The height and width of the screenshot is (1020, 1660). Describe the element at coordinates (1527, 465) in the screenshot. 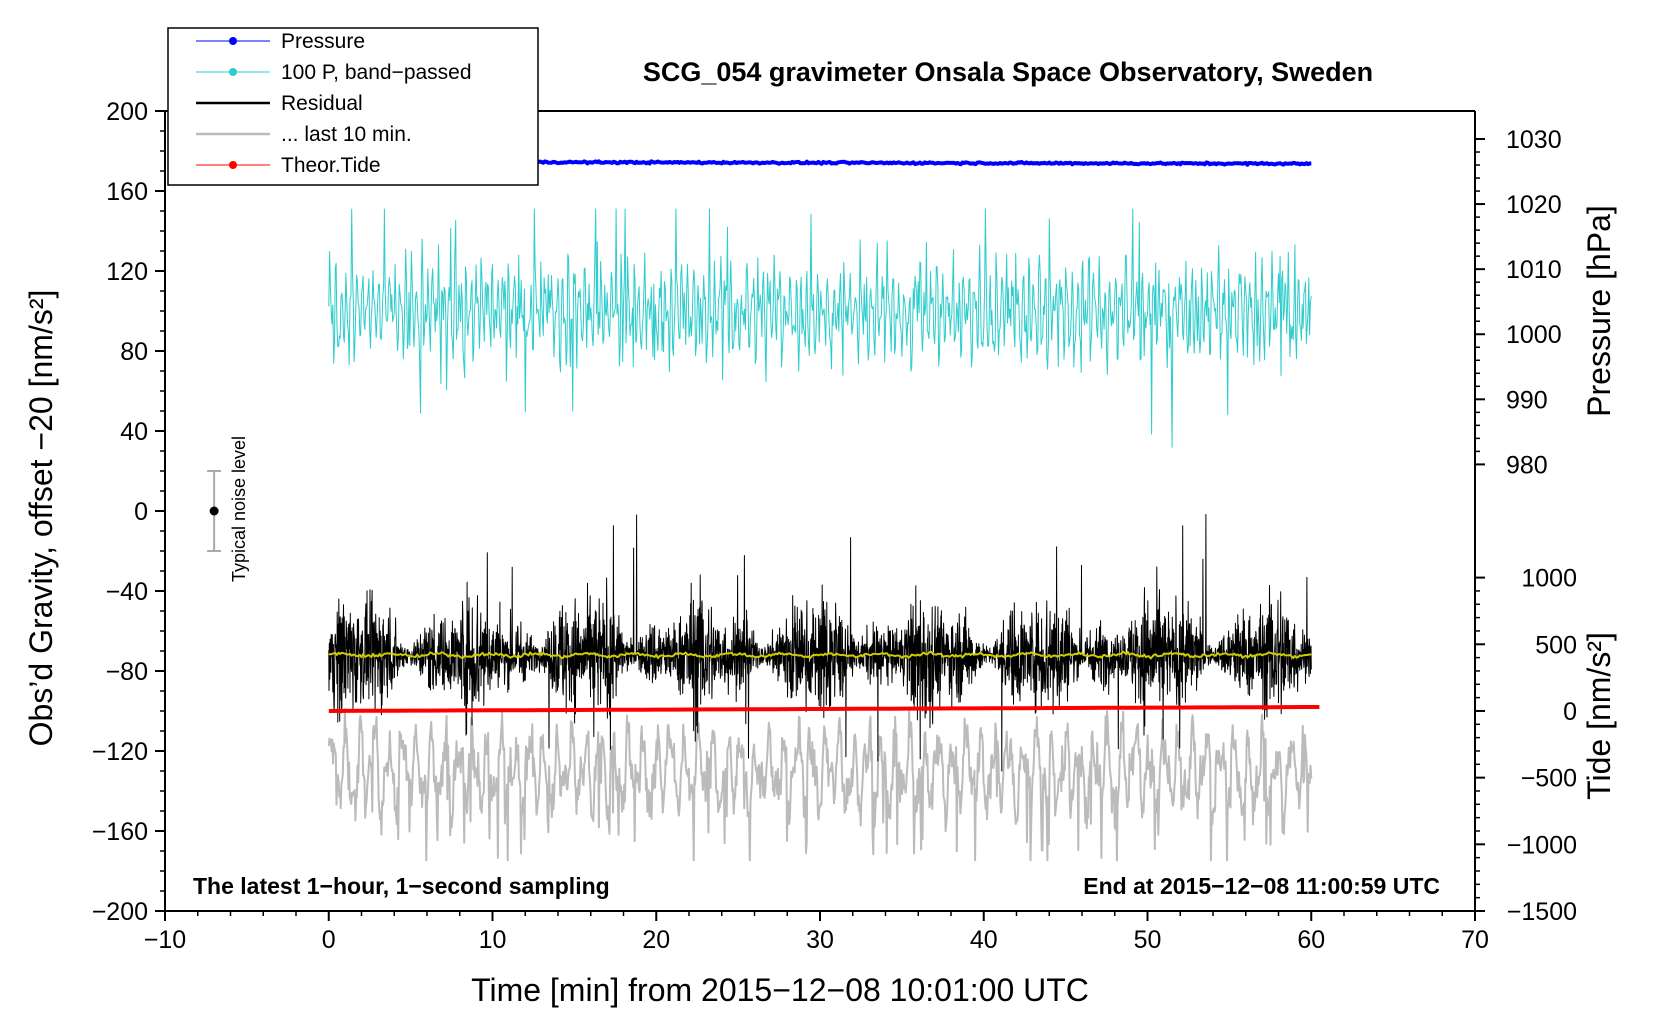

I see `pressure-tick-label: 980` at that location.